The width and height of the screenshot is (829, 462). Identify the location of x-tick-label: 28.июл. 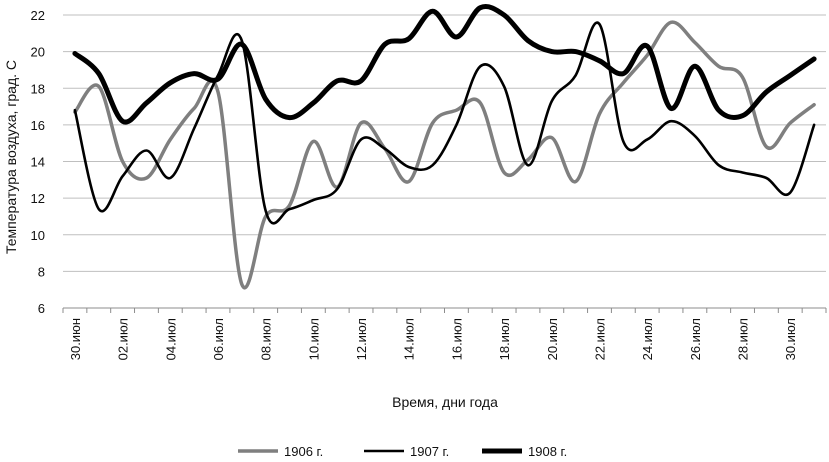
(743, 339).